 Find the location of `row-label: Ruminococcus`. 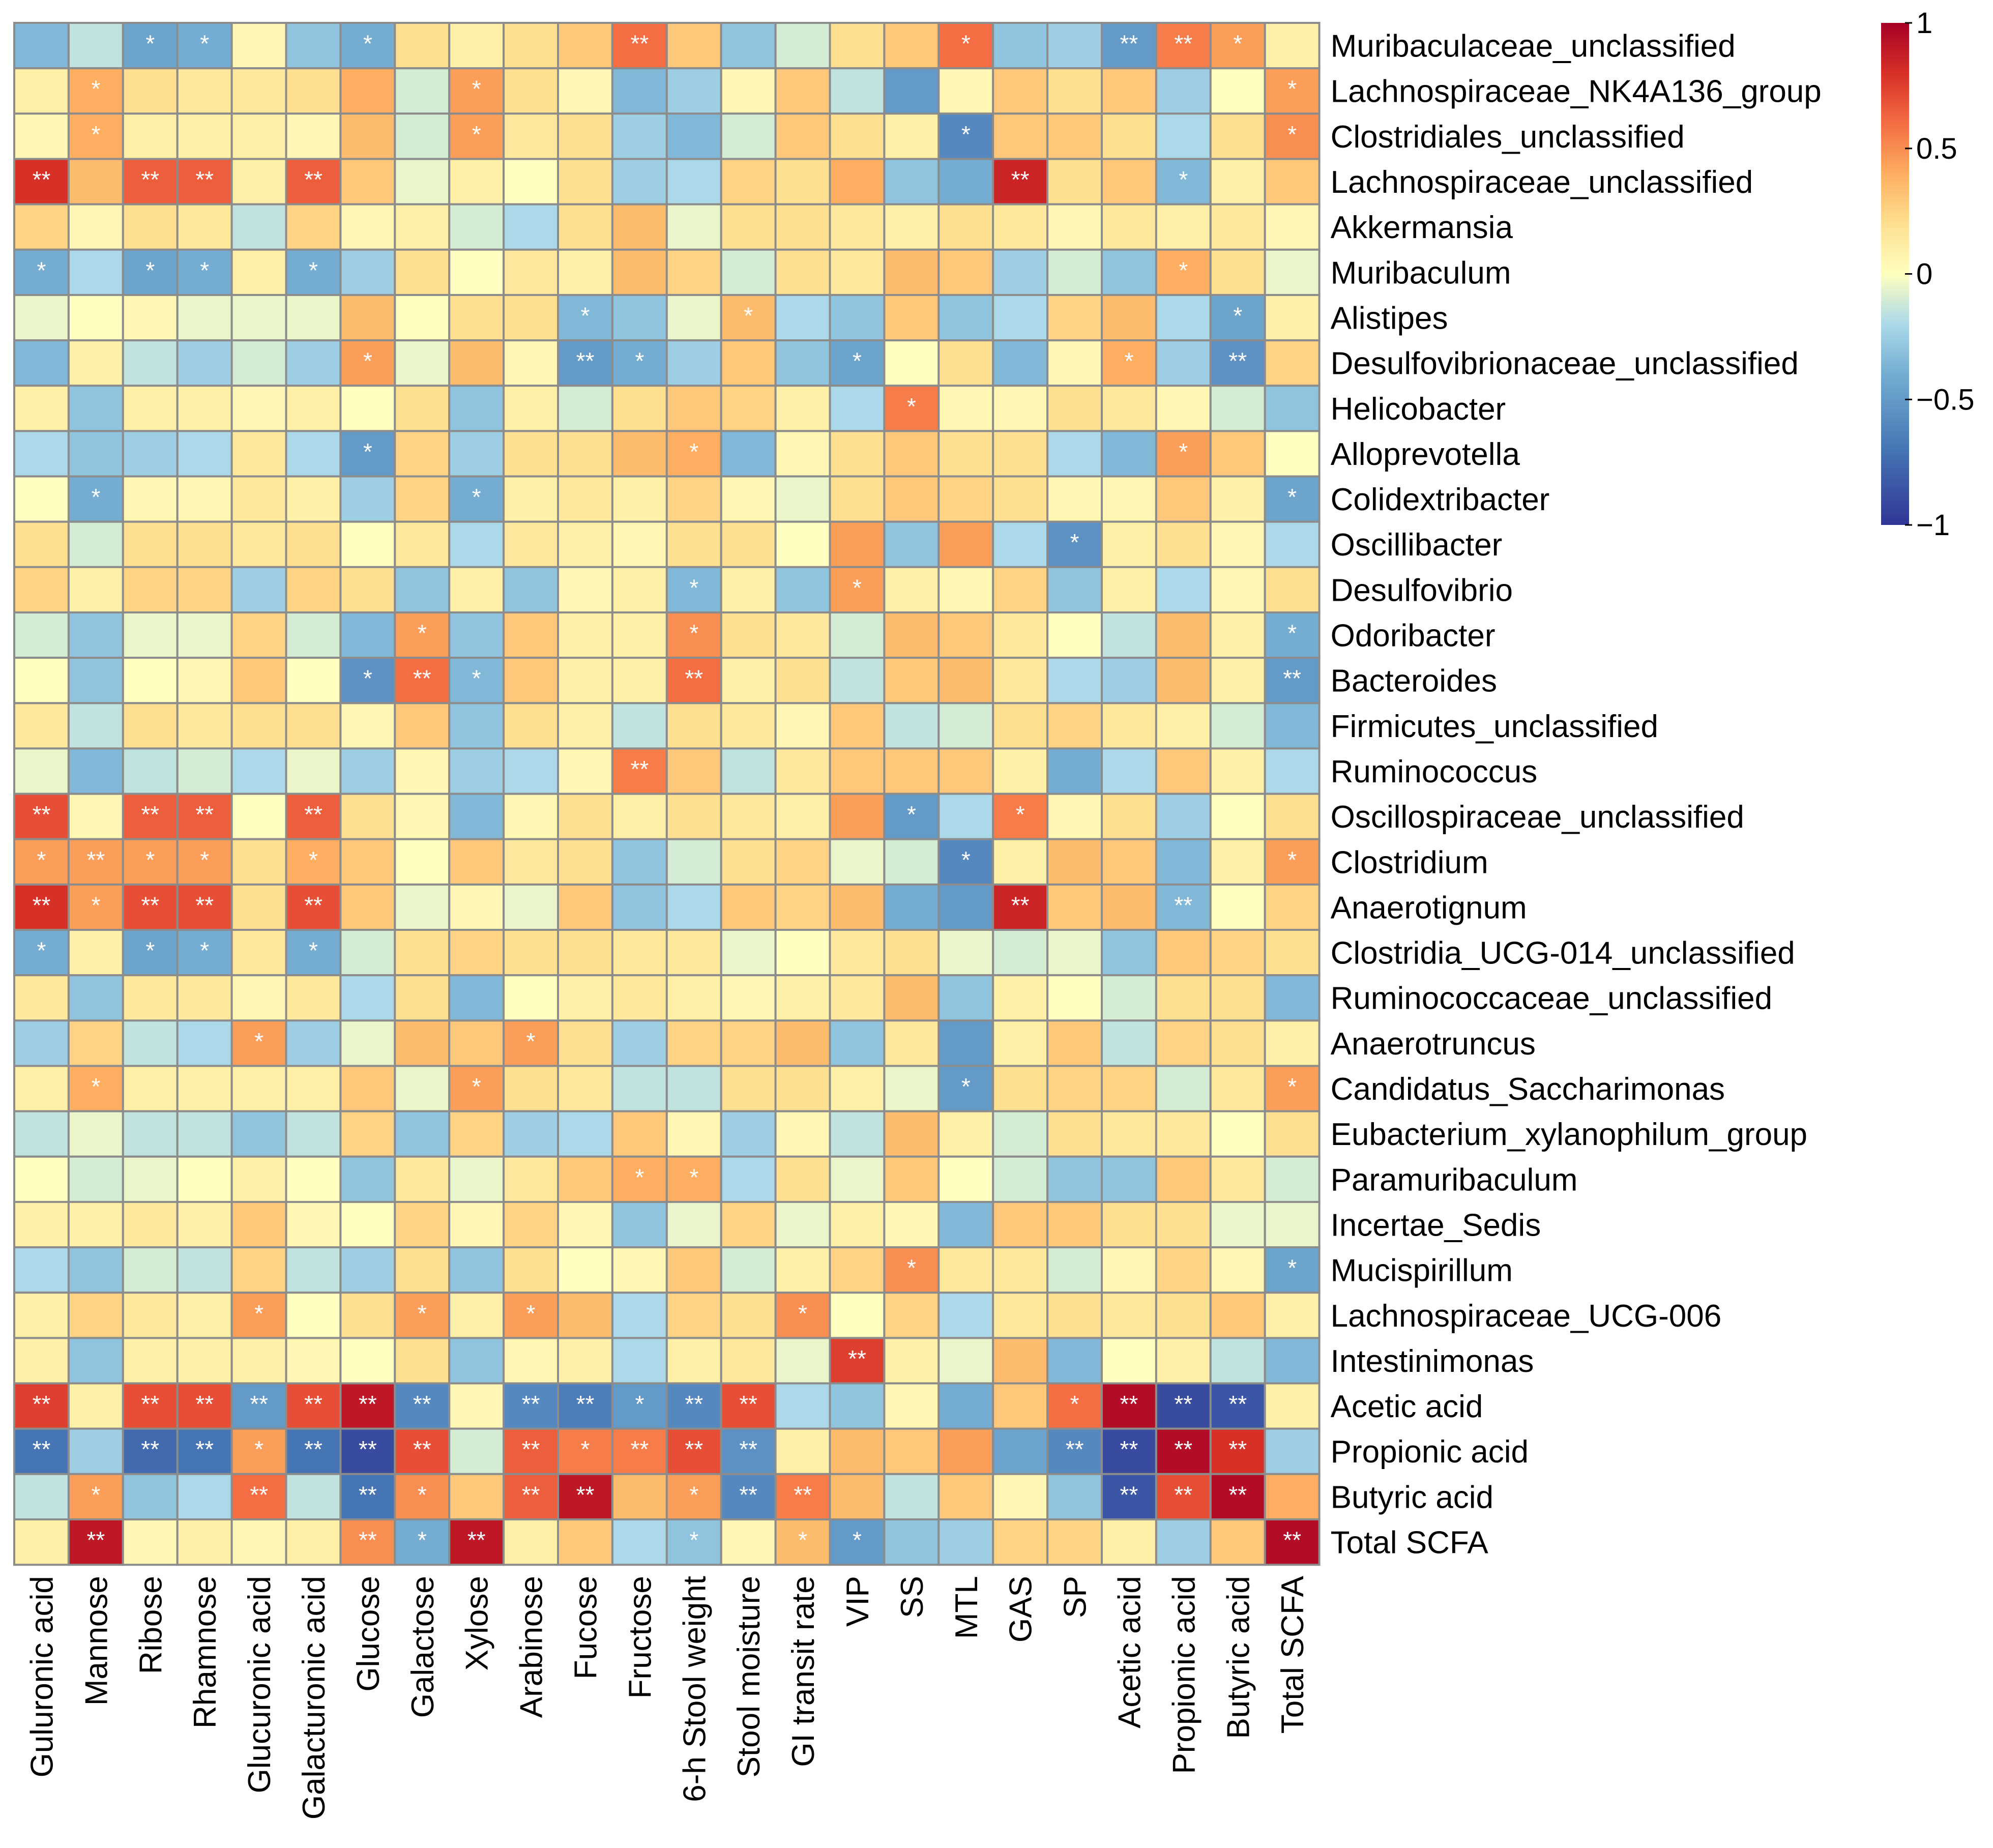

row-label: Ruminococcus is located at coordinates (1434, 771).